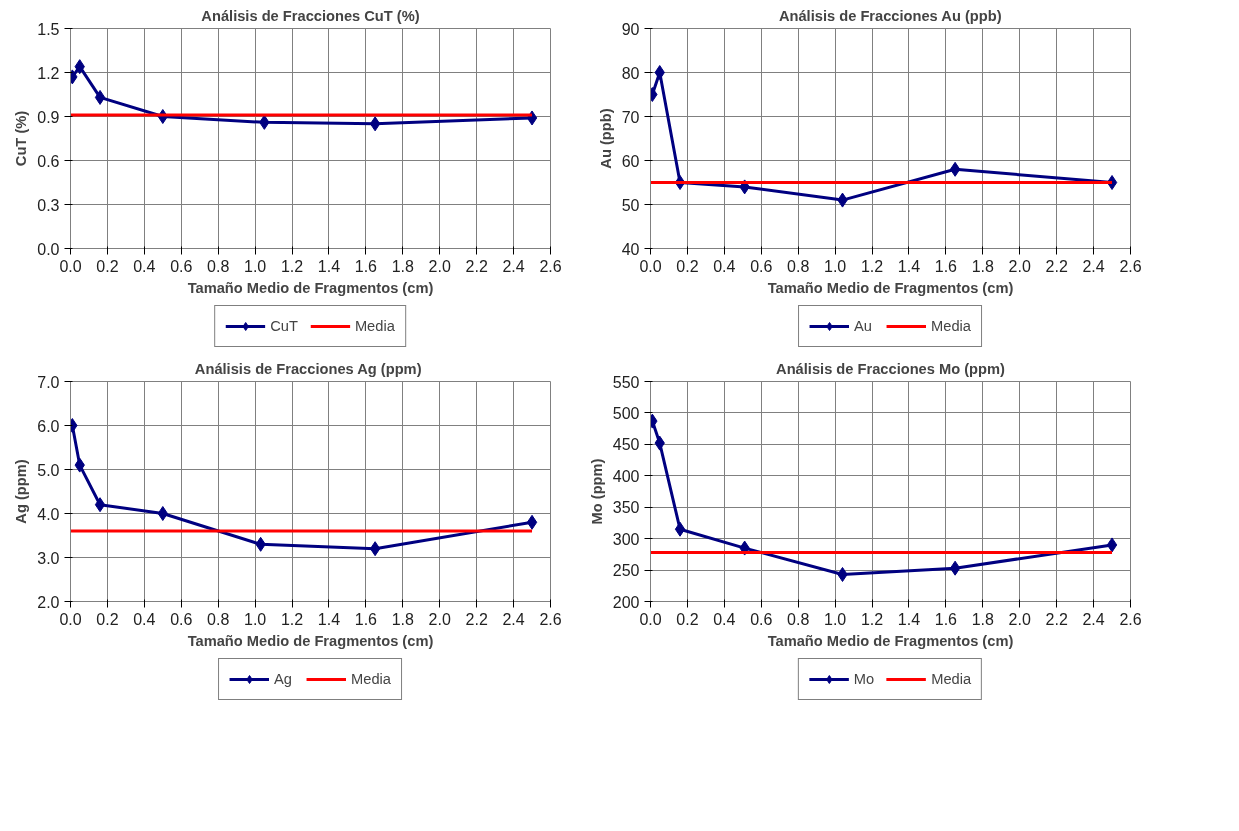 This screenshot has height=831, width=1239. What do you see at coordinates (48, 602) in the screenshot?
I see `y-tick-label: 2.0` at bounding box center [48, 602].